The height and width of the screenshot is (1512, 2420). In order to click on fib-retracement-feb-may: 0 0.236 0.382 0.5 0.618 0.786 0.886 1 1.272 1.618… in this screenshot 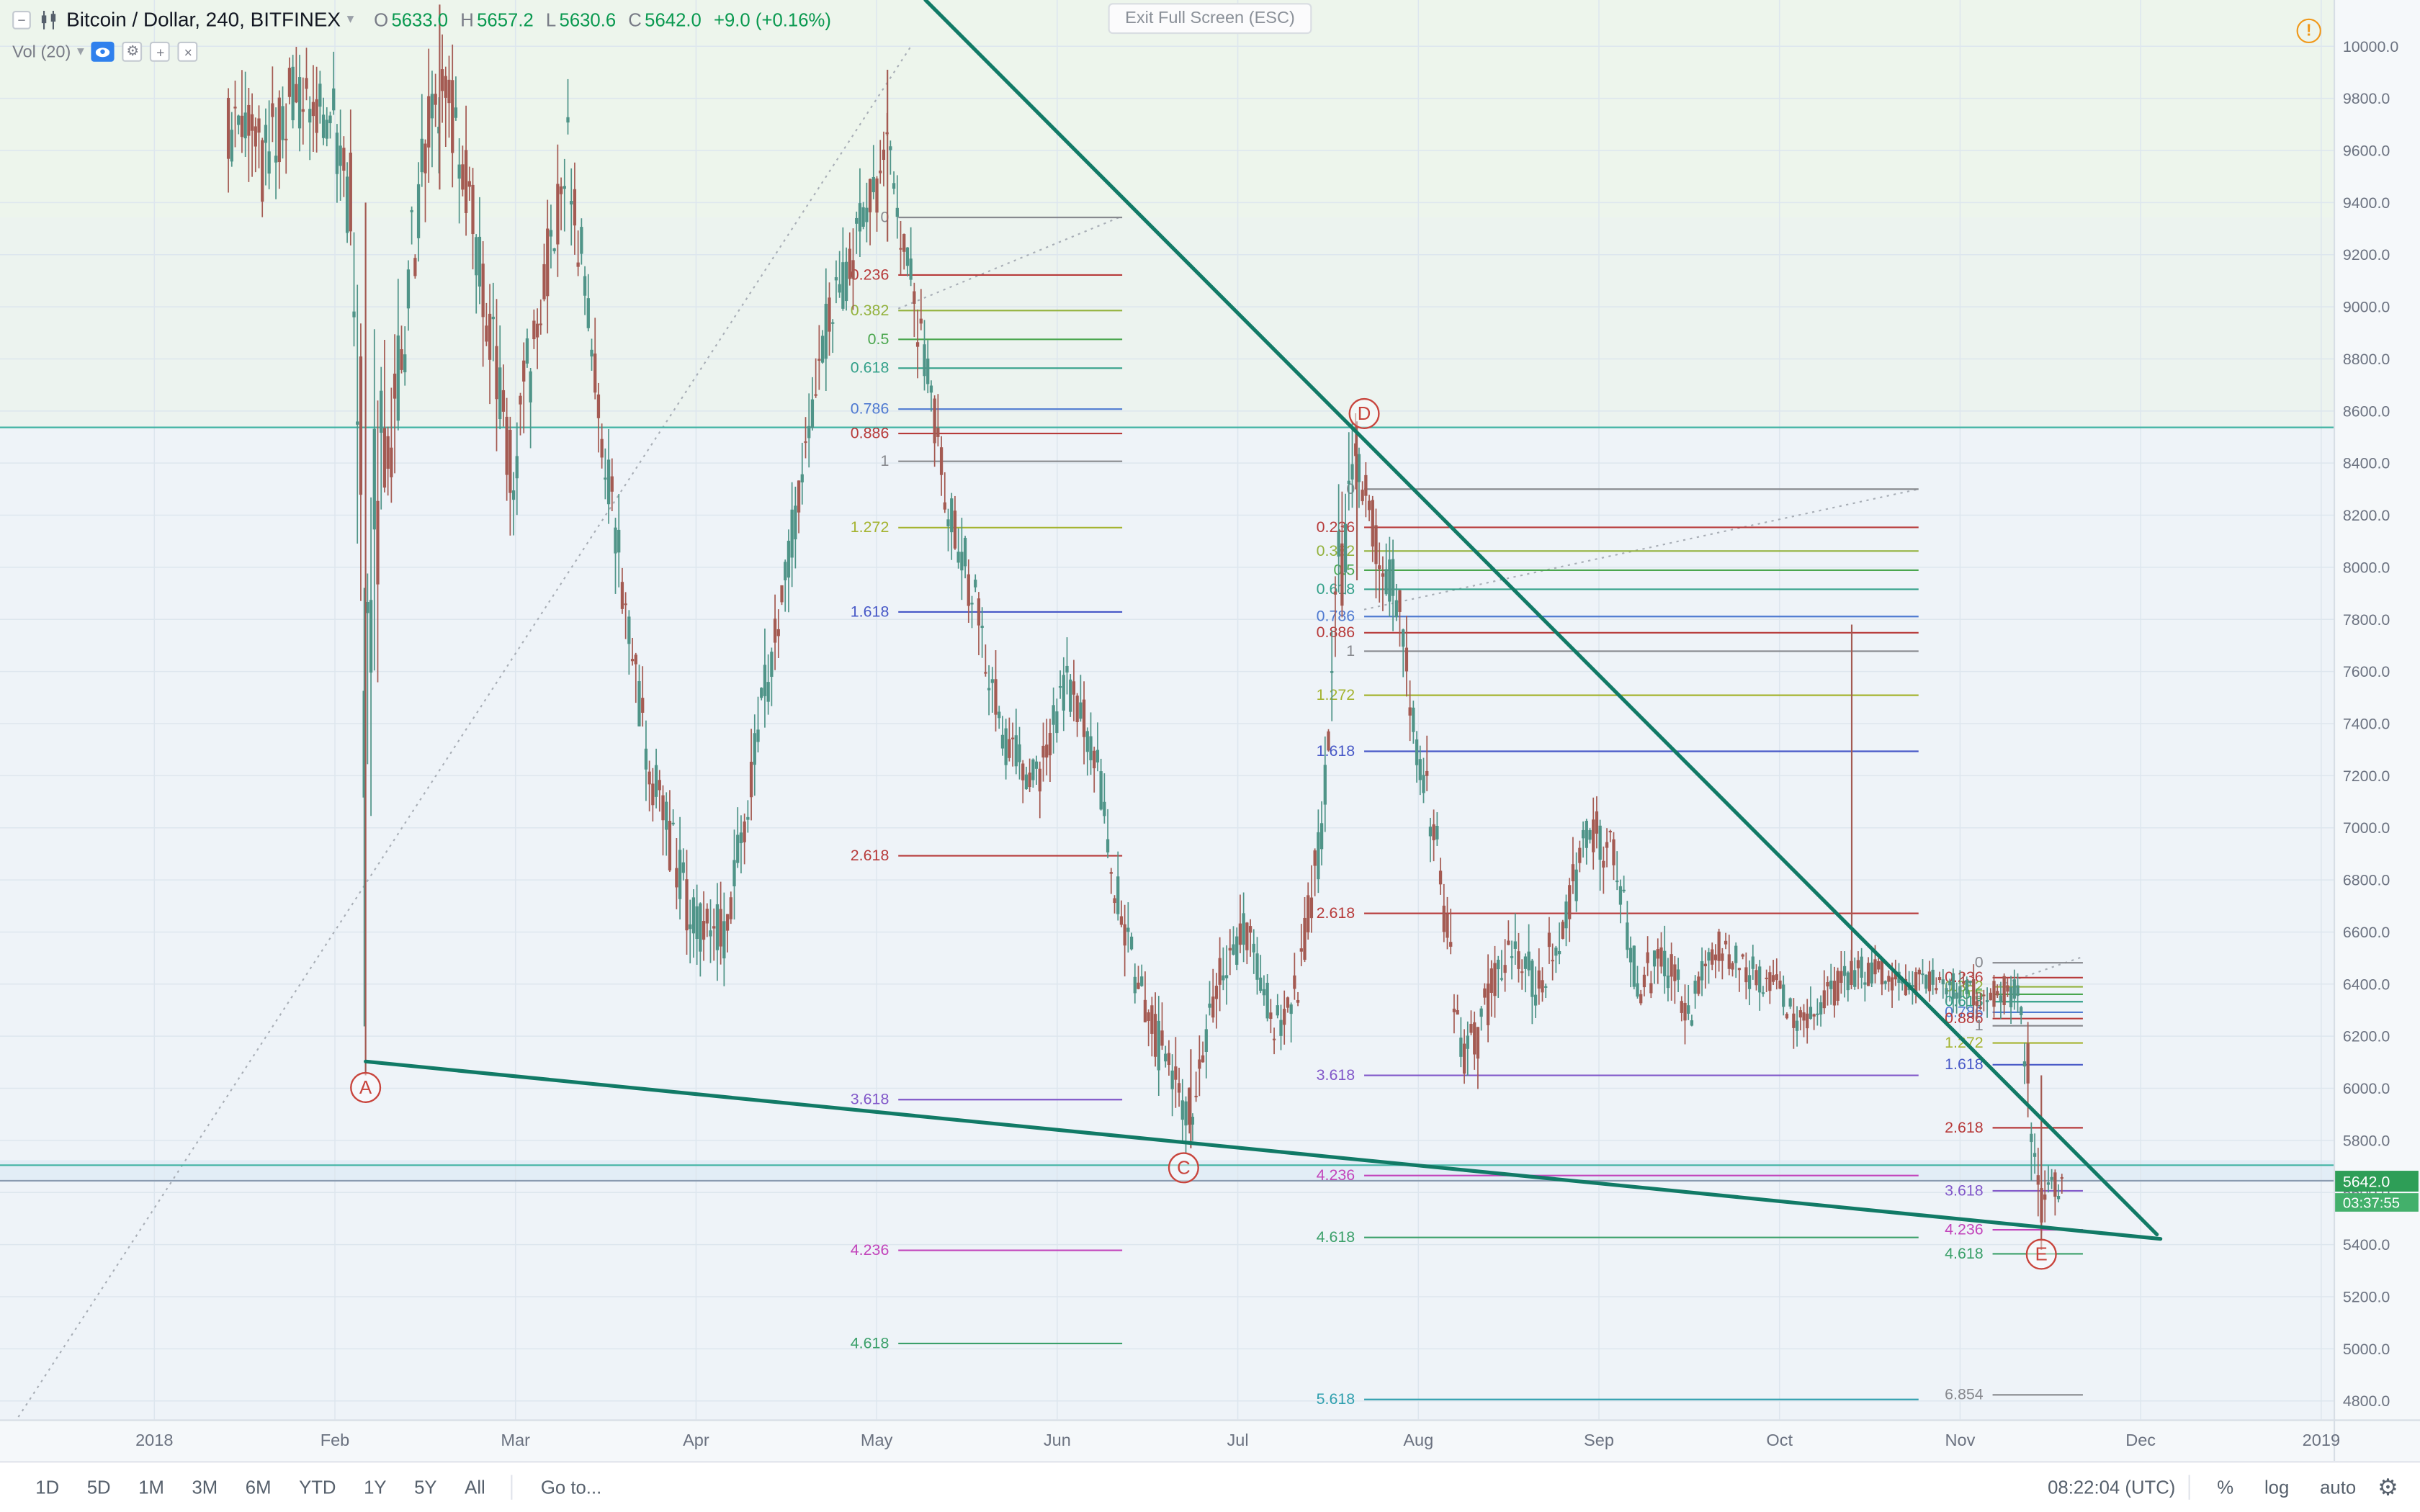, I will do `click(987, 779)`.